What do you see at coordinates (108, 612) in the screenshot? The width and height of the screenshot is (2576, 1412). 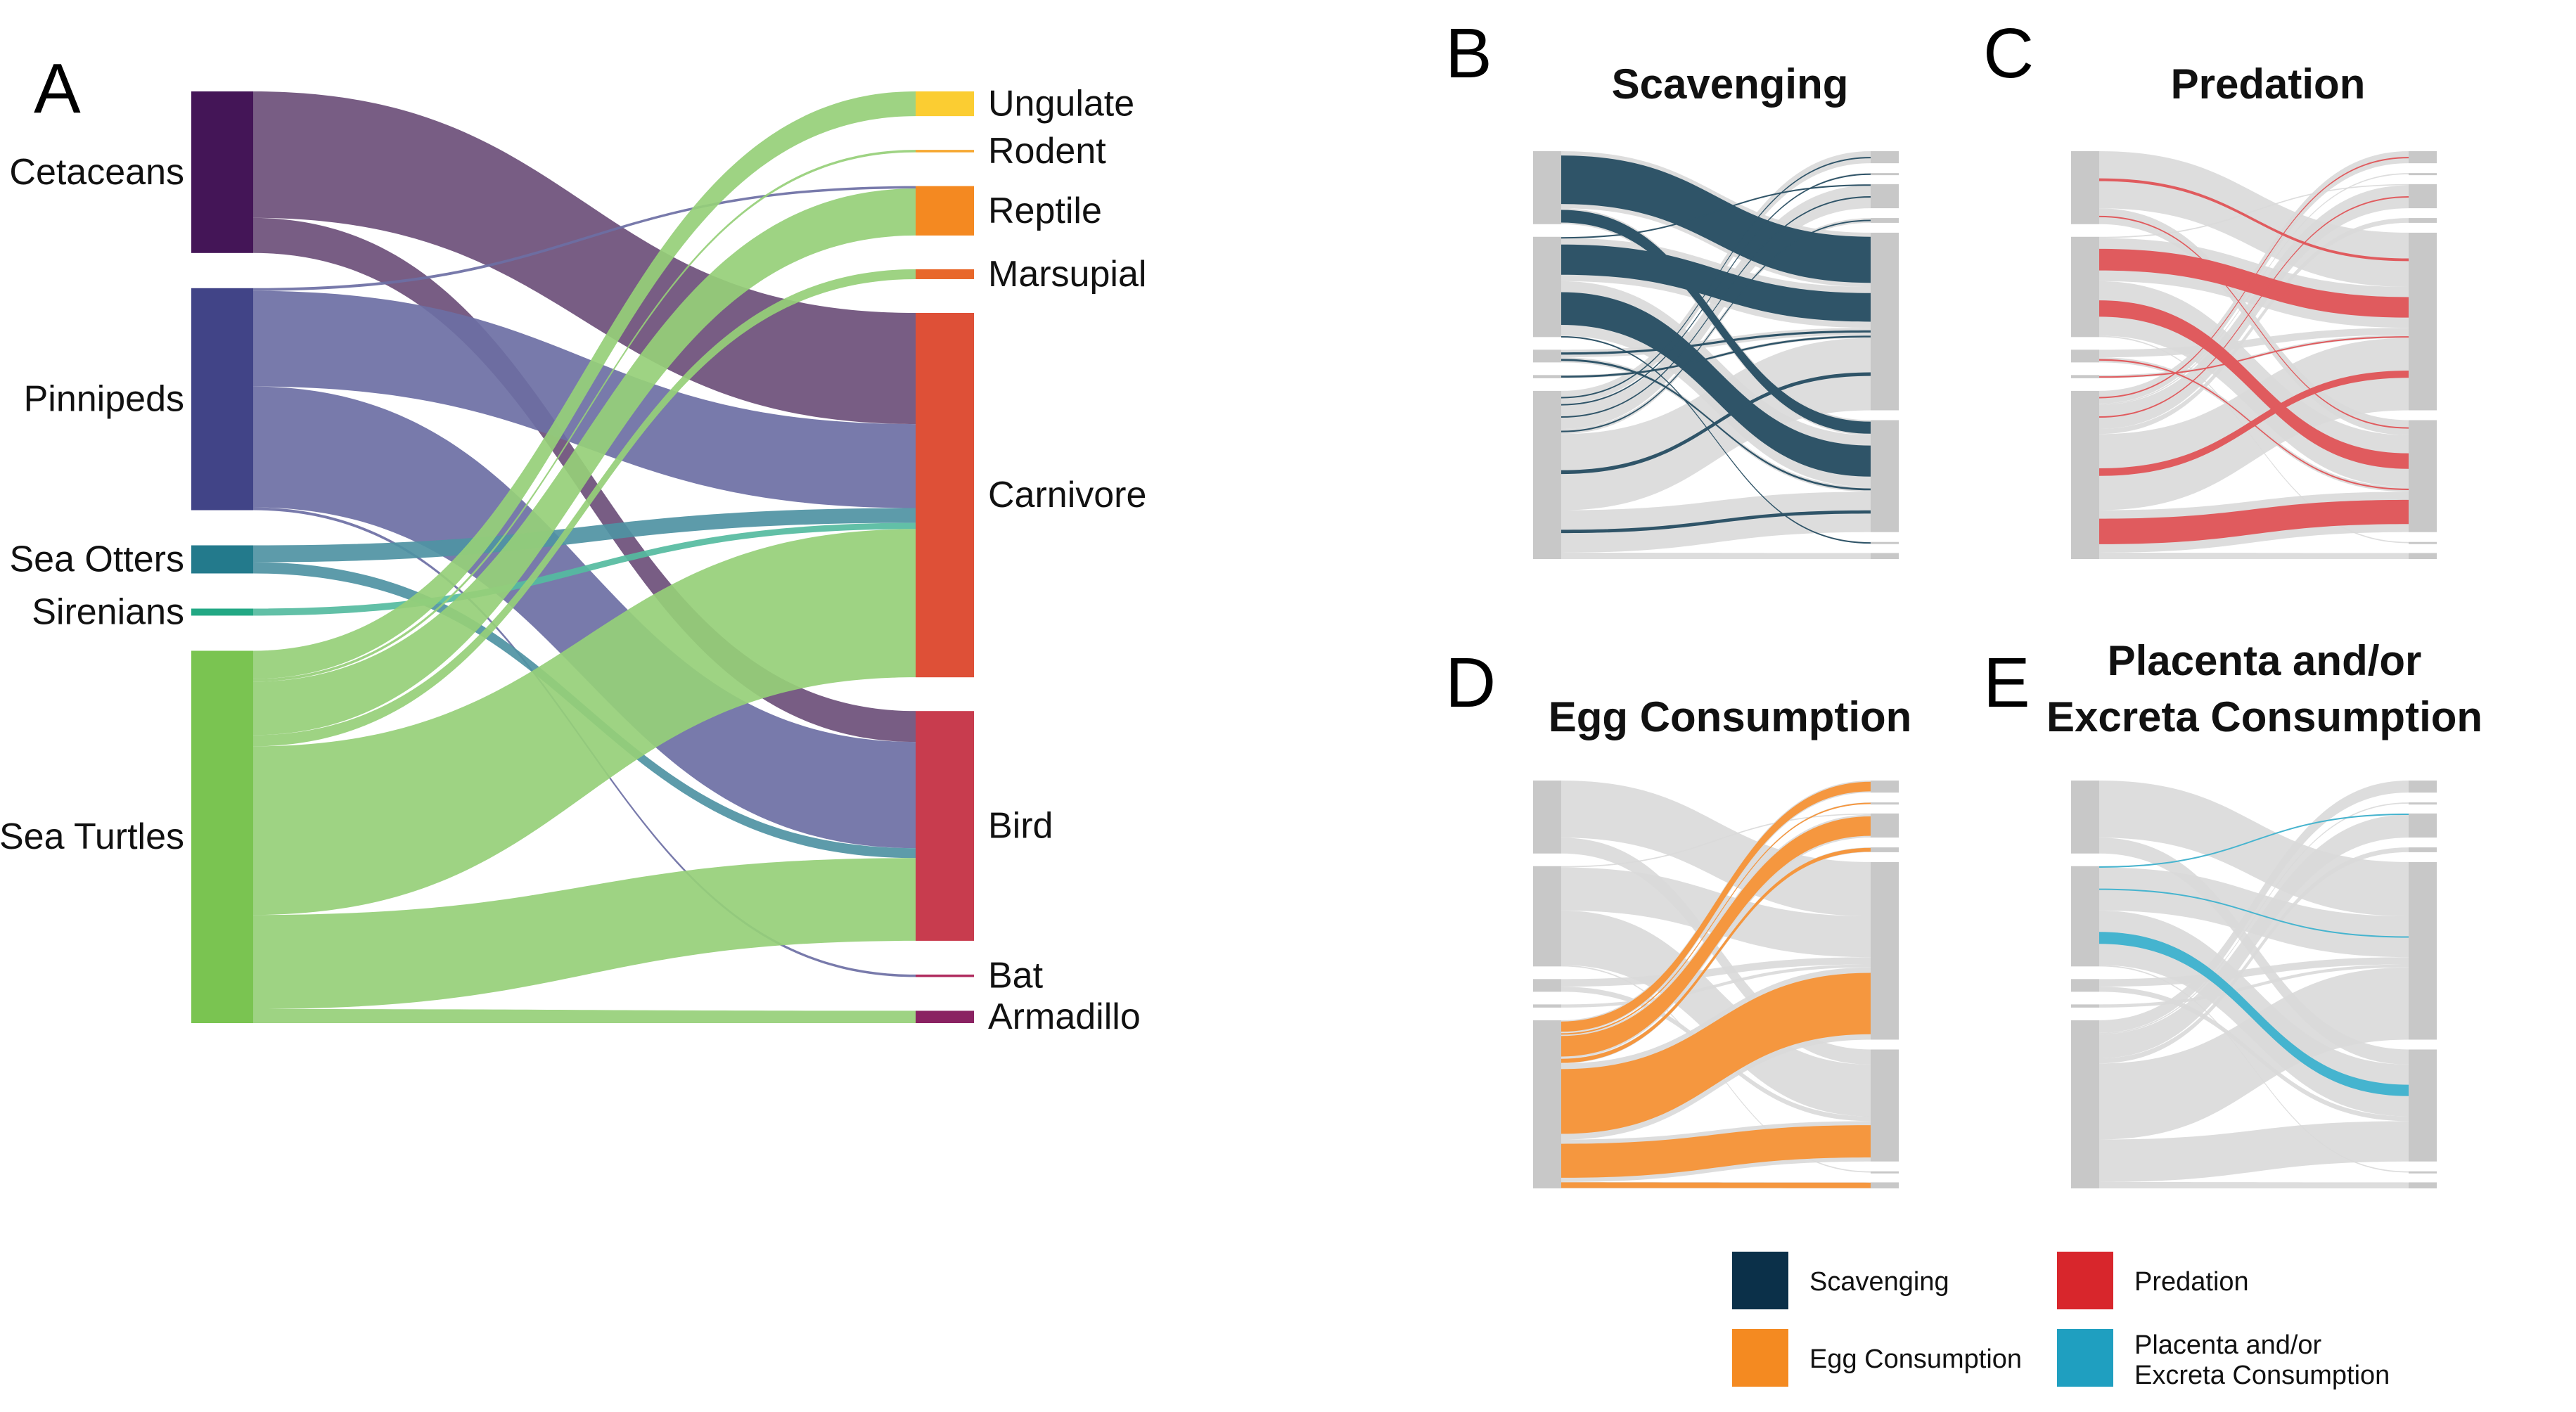 I see `source-label-sirenians: Sirenians` at bounding box center [108, 612].